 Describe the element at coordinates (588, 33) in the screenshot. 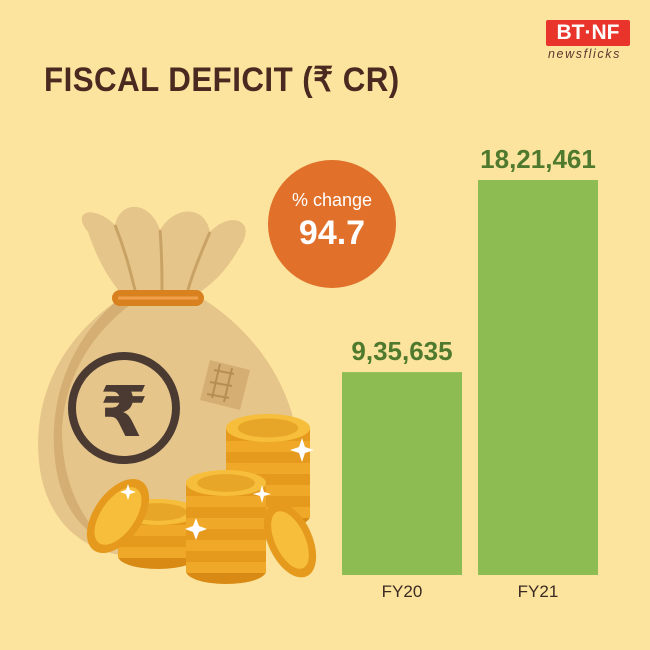

I see `logo-bt-nf: BT·NF` at that location.